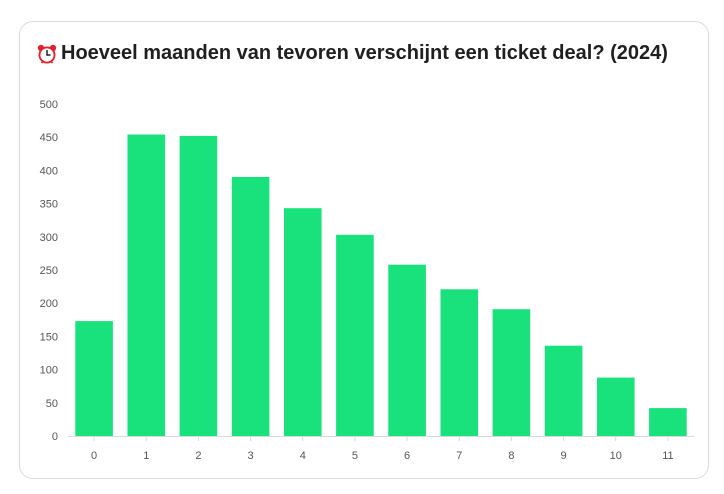 This screenshot has width=724, height=494. I want to click on y-tick-label: 50, so click(52, 404).